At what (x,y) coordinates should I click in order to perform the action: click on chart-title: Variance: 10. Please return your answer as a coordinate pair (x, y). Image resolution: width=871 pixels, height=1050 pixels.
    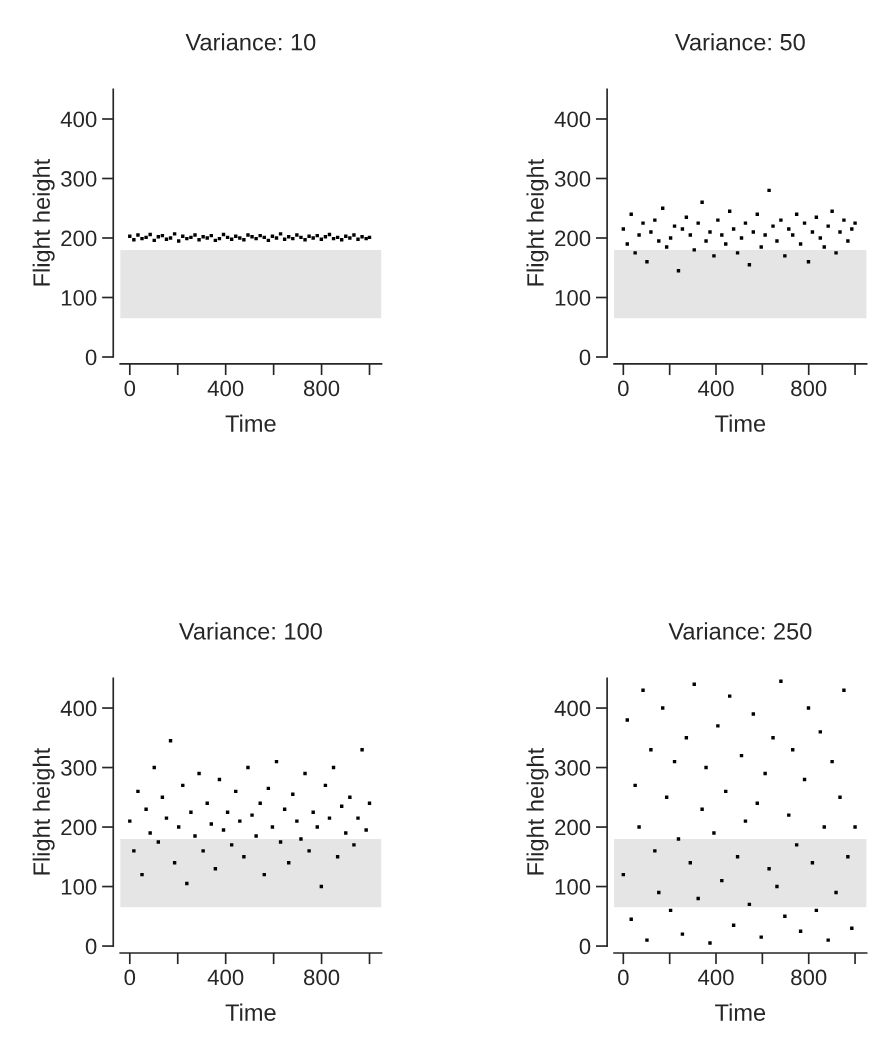
    Looking at the image, I should click on (250, 42).